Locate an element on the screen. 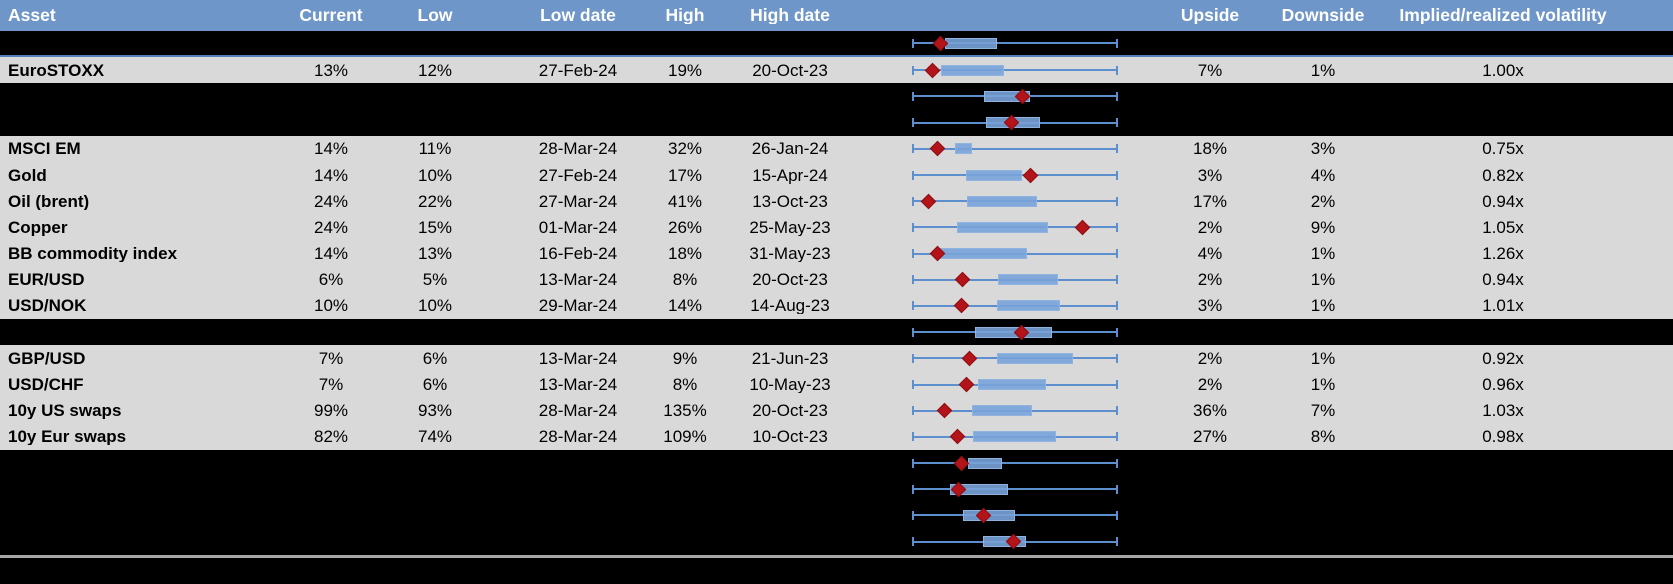 The width and height of the screenshot is (1673, 584). col-header-high: High is located at coordinates (685, 15).